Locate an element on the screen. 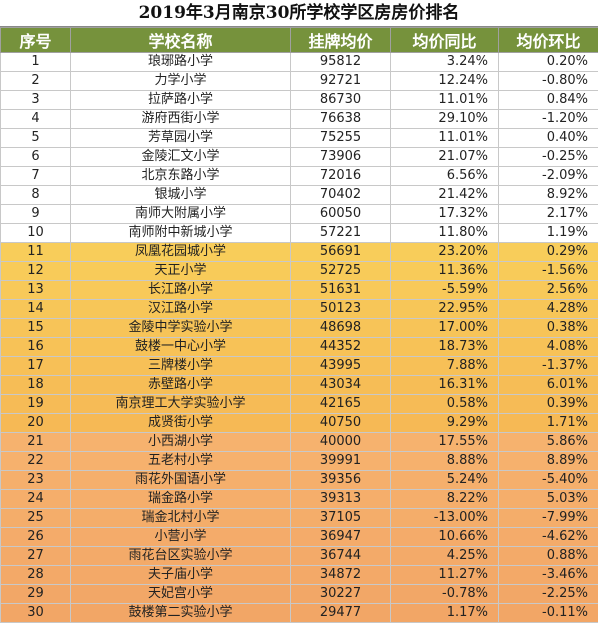 Image resolution: width=598 pixels, height=623 pixels. cell-mom: 0.29% is located at coordinates (548, 252).